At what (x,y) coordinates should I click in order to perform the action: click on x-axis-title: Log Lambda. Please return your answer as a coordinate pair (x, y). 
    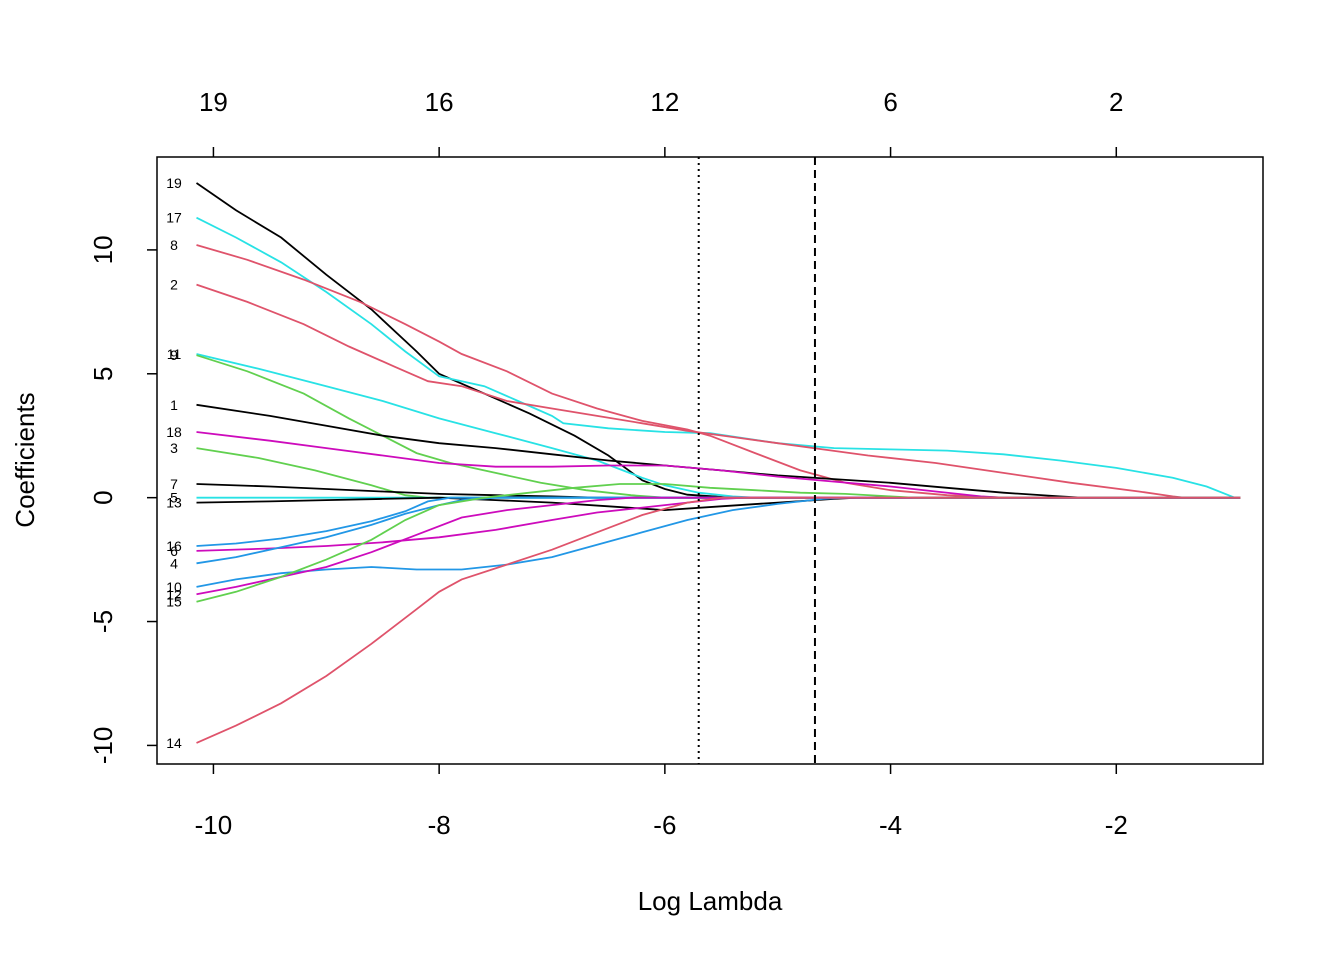
    Looking at the image, I should click on (710, 901).